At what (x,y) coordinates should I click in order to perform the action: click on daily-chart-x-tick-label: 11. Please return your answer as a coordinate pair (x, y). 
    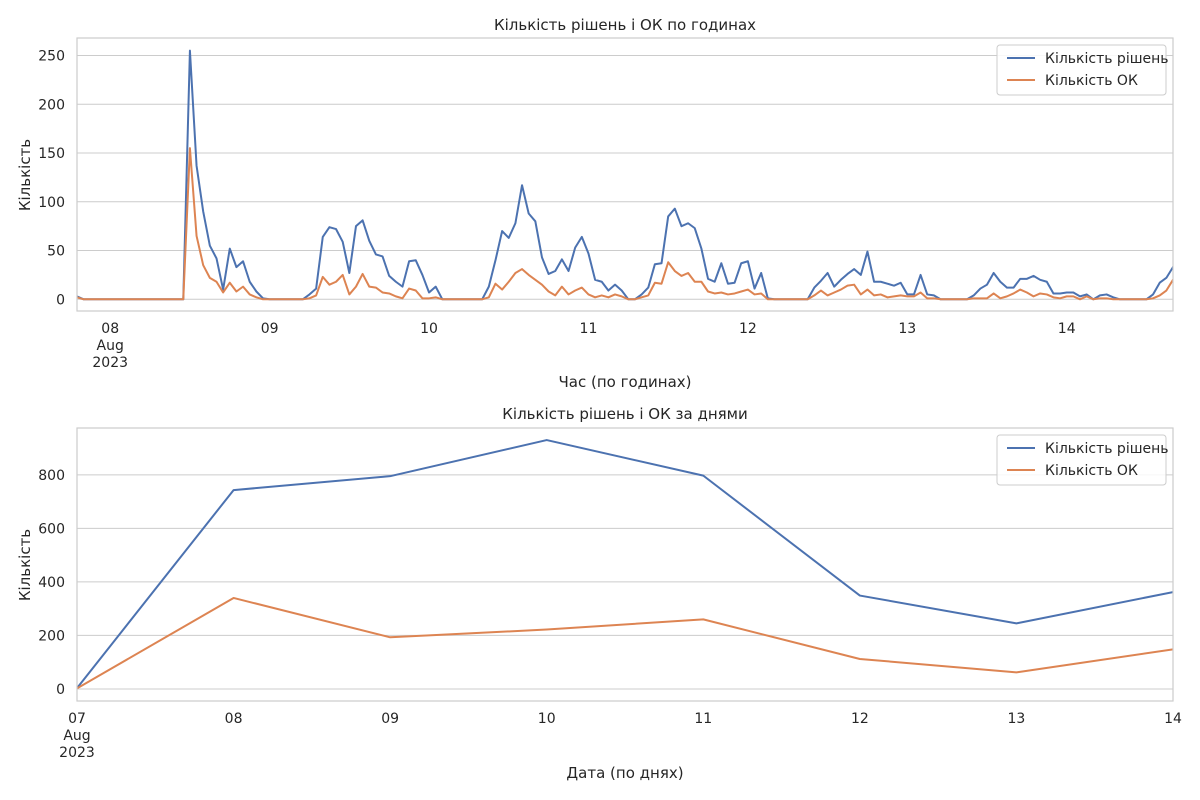
    Looking at the image, I should click on (703, 719).